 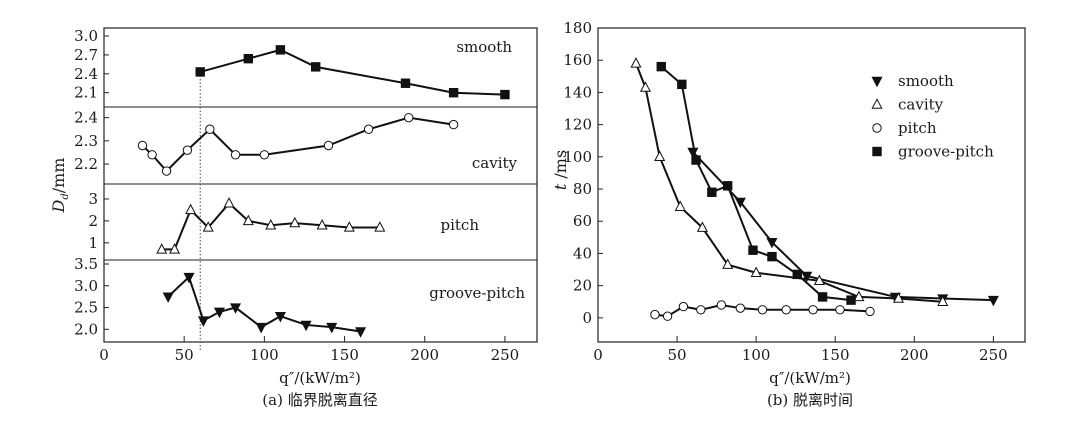 What do you see at coordinates (582, 189) in the screenshot?
I see `y-tick-label: 80` at bounding box center [582, 189].